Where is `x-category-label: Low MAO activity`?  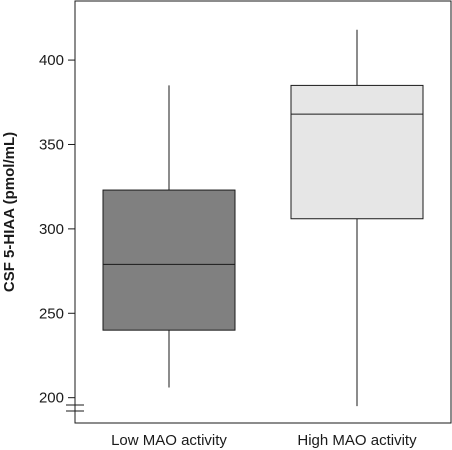
x-category-label: Low MAO activity is located at coordinates (169, 440).